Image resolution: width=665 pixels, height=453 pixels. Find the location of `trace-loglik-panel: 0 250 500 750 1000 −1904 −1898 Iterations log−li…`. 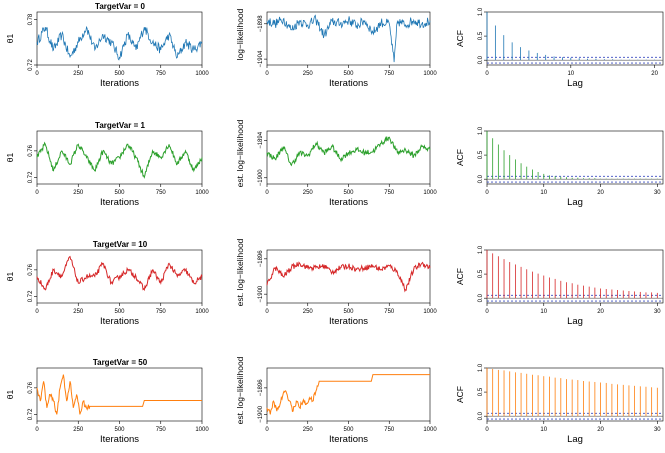

trace-loglik-panel: 0 250 500 750 1000 −1904 −1898 Iterations log−li… is located at coordinates (336, 48).